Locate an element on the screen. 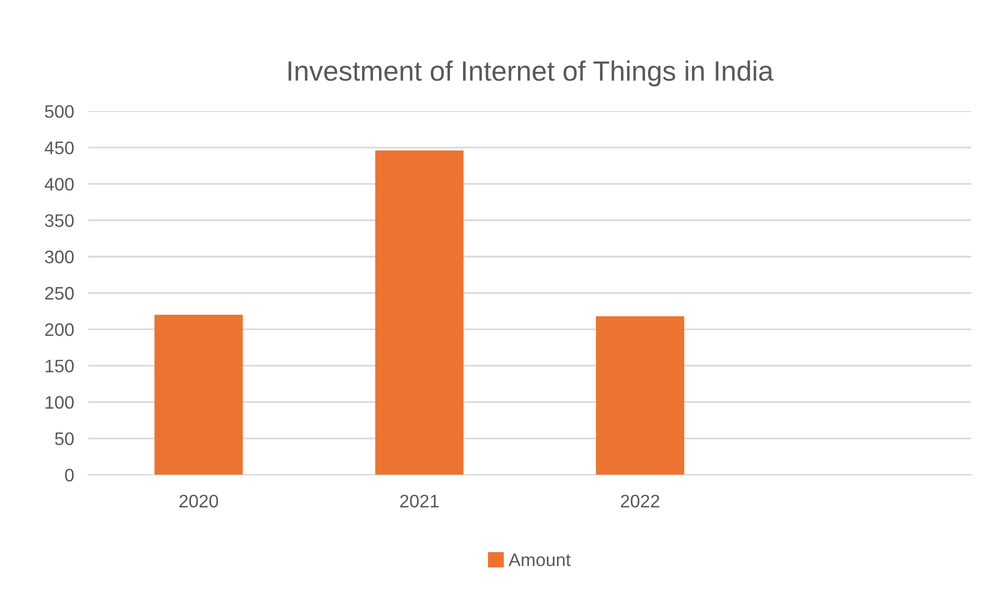 Image resolution: width=992 pixels, height=601 pixels. chart-title: Investment of Internet of Things in India is located at coordinates (531, 73).